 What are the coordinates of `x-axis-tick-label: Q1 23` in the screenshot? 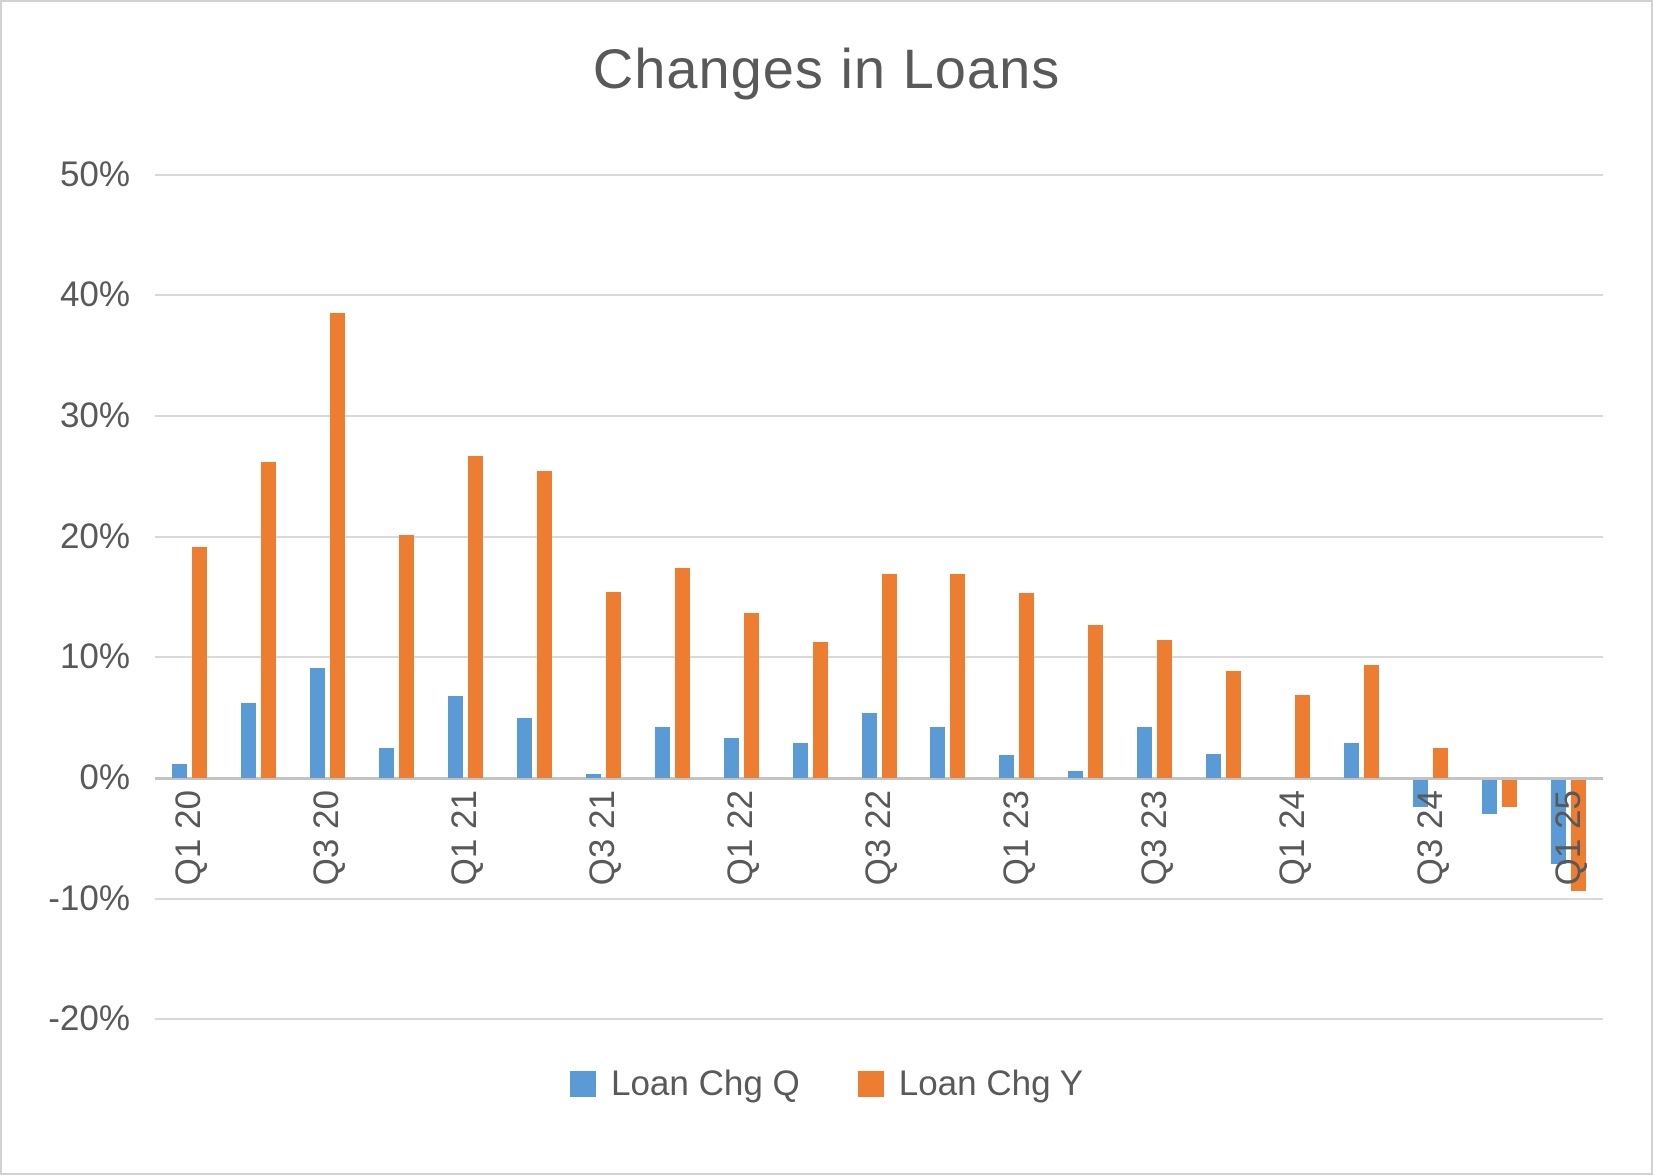 It's located at (1016, 838).